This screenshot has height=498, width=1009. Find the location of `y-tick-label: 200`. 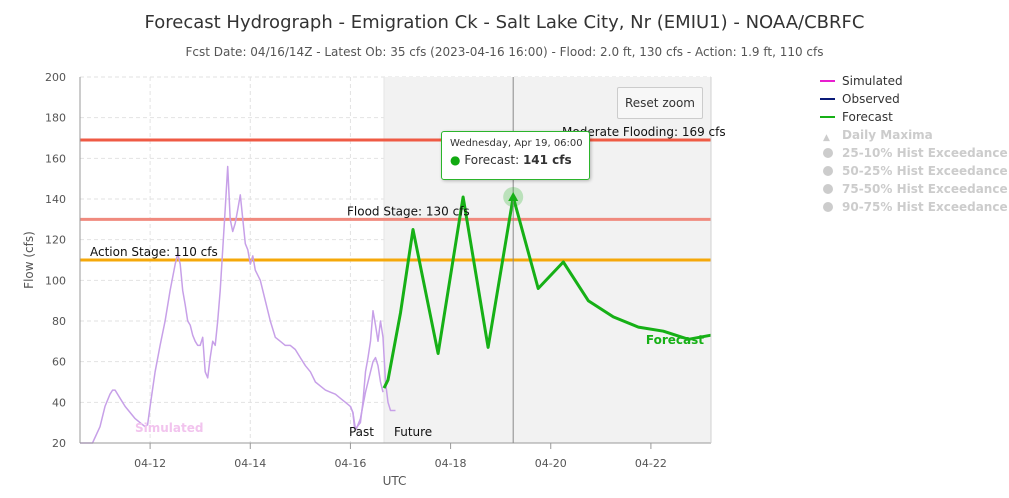

y-tick-label: 200 is located at coordinates (55, 77).